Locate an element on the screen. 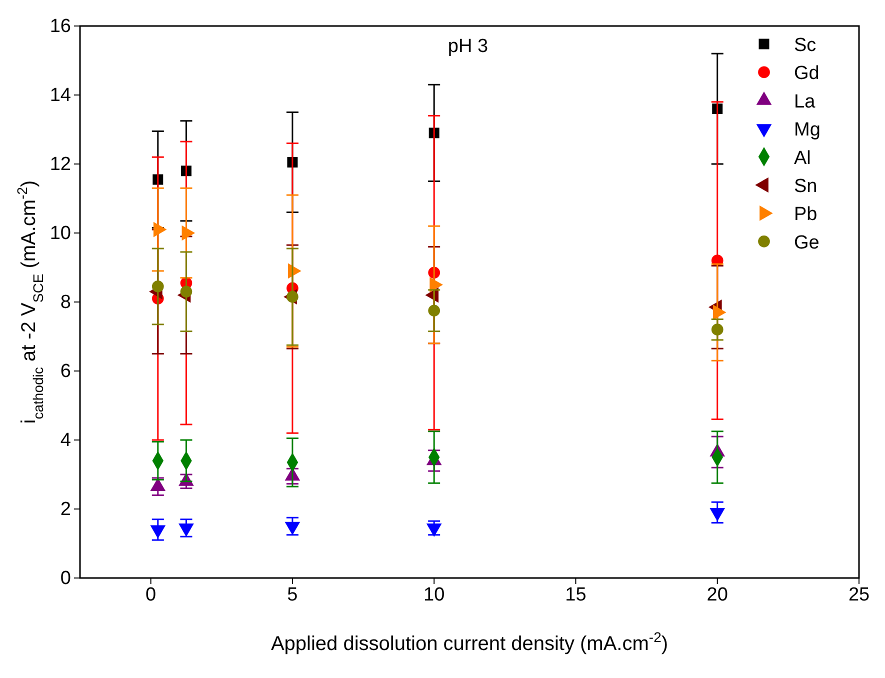 This screenshot has height=678, width=885. y-tick-label: 12 is located at coordinates (60, 165).